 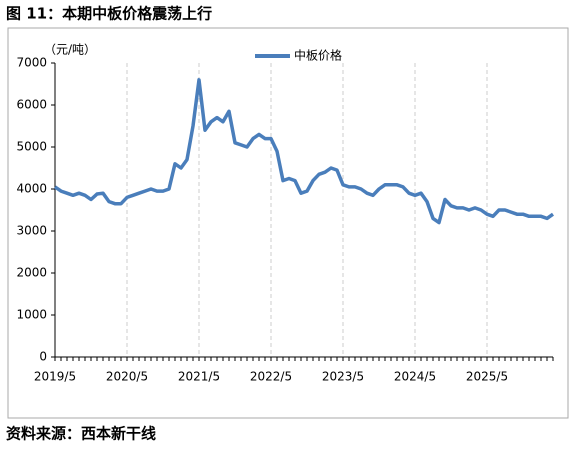 What do you see at coordinates (70, 50) in the screenshot?
I see `y-axis-label: （元/吨）` at bounding box center [70, 50].